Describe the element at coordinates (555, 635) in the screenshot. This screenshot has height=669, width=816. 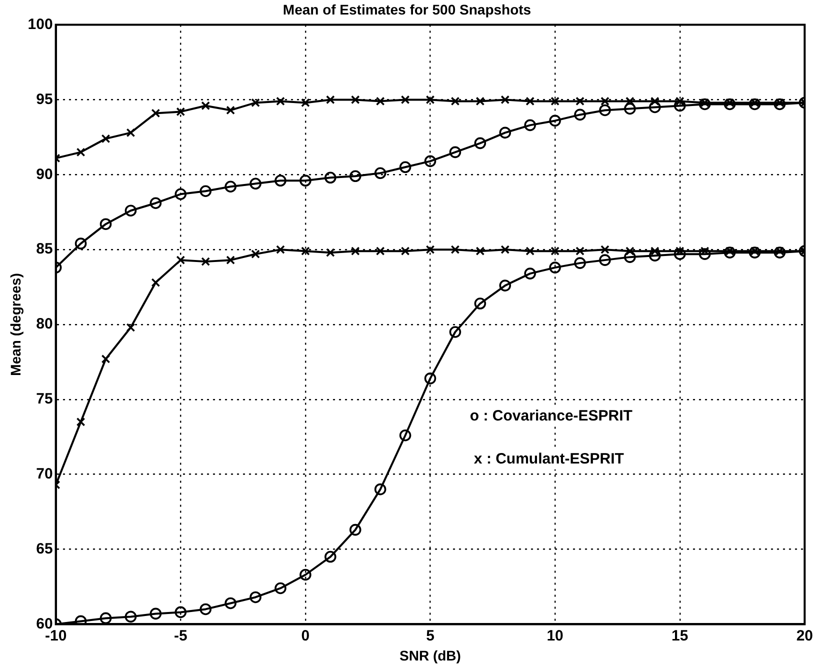
I see `x-tick-label: 10` at that location.